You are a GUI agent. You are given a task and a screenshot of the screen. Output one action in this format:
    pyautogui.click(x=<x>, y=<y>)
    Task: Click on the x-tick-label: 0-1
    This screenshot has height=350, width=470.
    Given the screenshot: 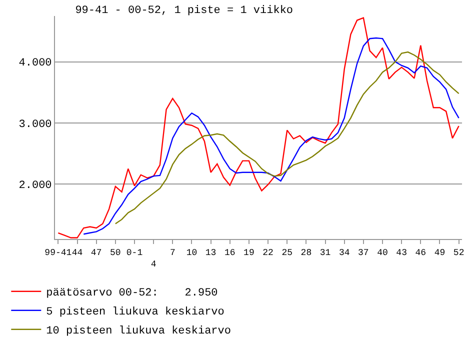 What is the action you would take?
    pyautogui.click(x=134, y=253)
    